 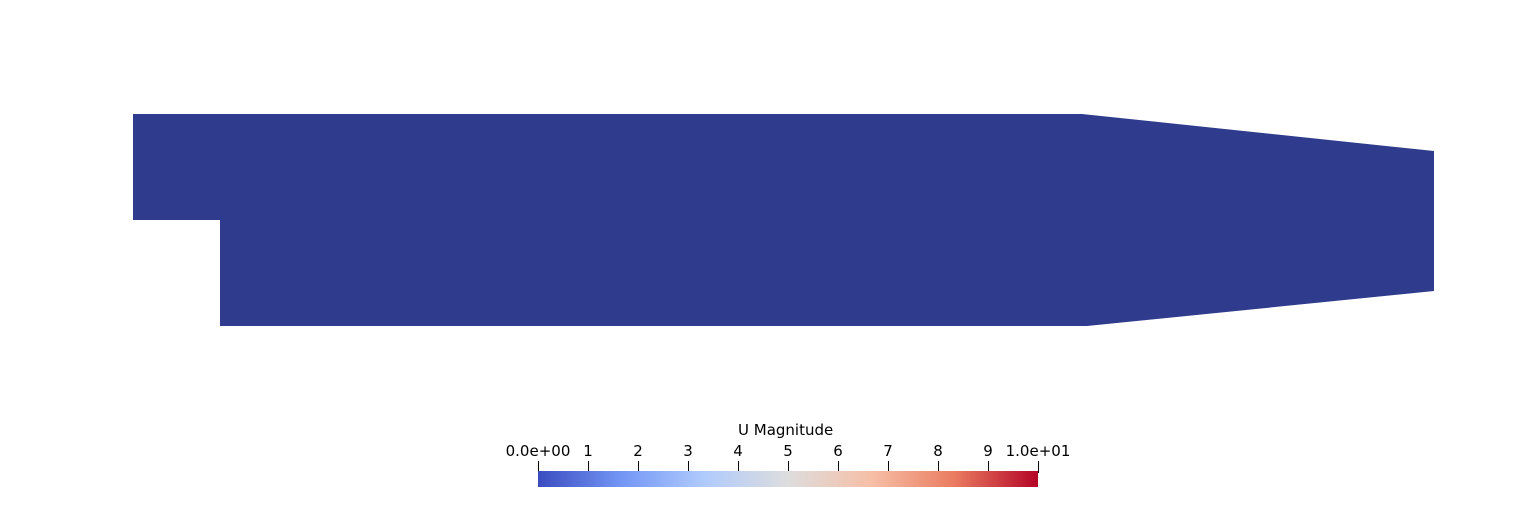 What do you see at coordinates (938, 451) in the screenshot?
I see `legend-tick-label: 8` at bounding box center [938, 451].